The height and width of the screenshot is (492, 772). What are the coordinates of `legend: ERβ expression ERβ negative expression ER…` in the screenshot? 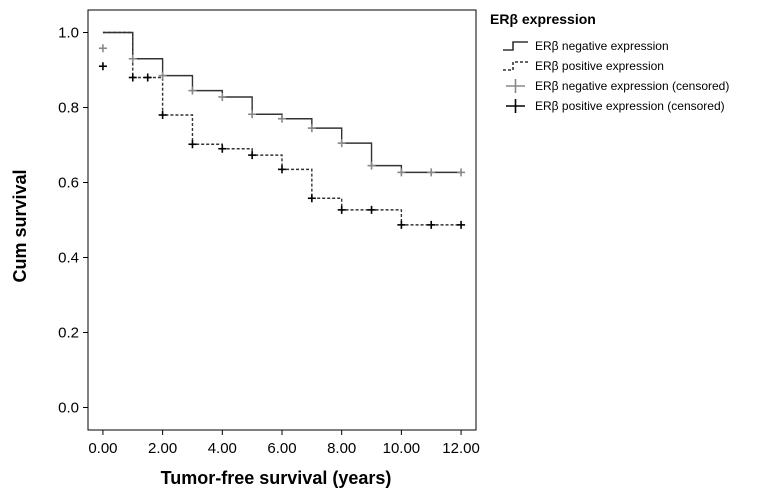 It's located at (609, 62).